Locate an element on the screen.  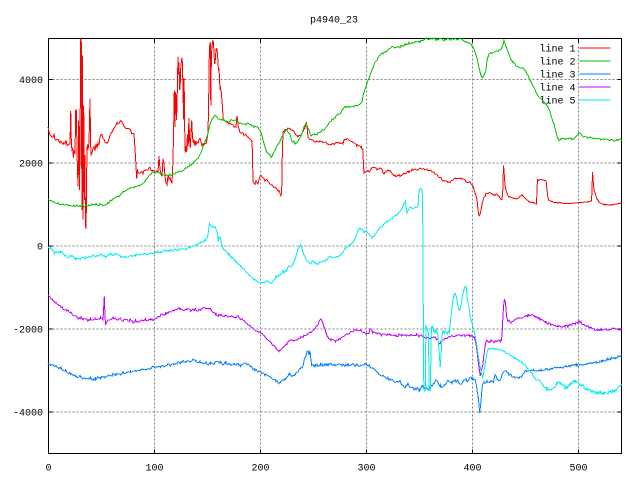
svg-text: 300 is located at coordinates (366, 469).